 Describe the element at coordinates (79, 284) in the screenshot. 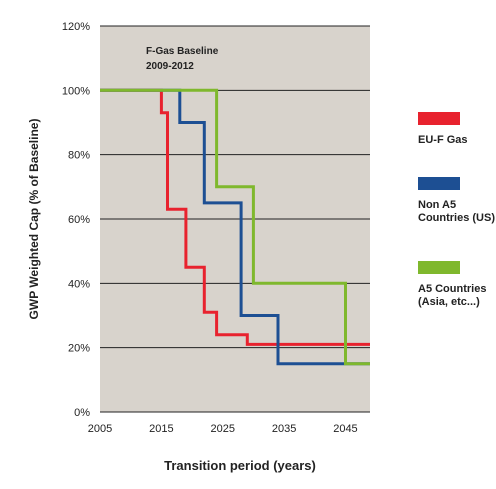

I see `y-tick-label: 40%` at that location.